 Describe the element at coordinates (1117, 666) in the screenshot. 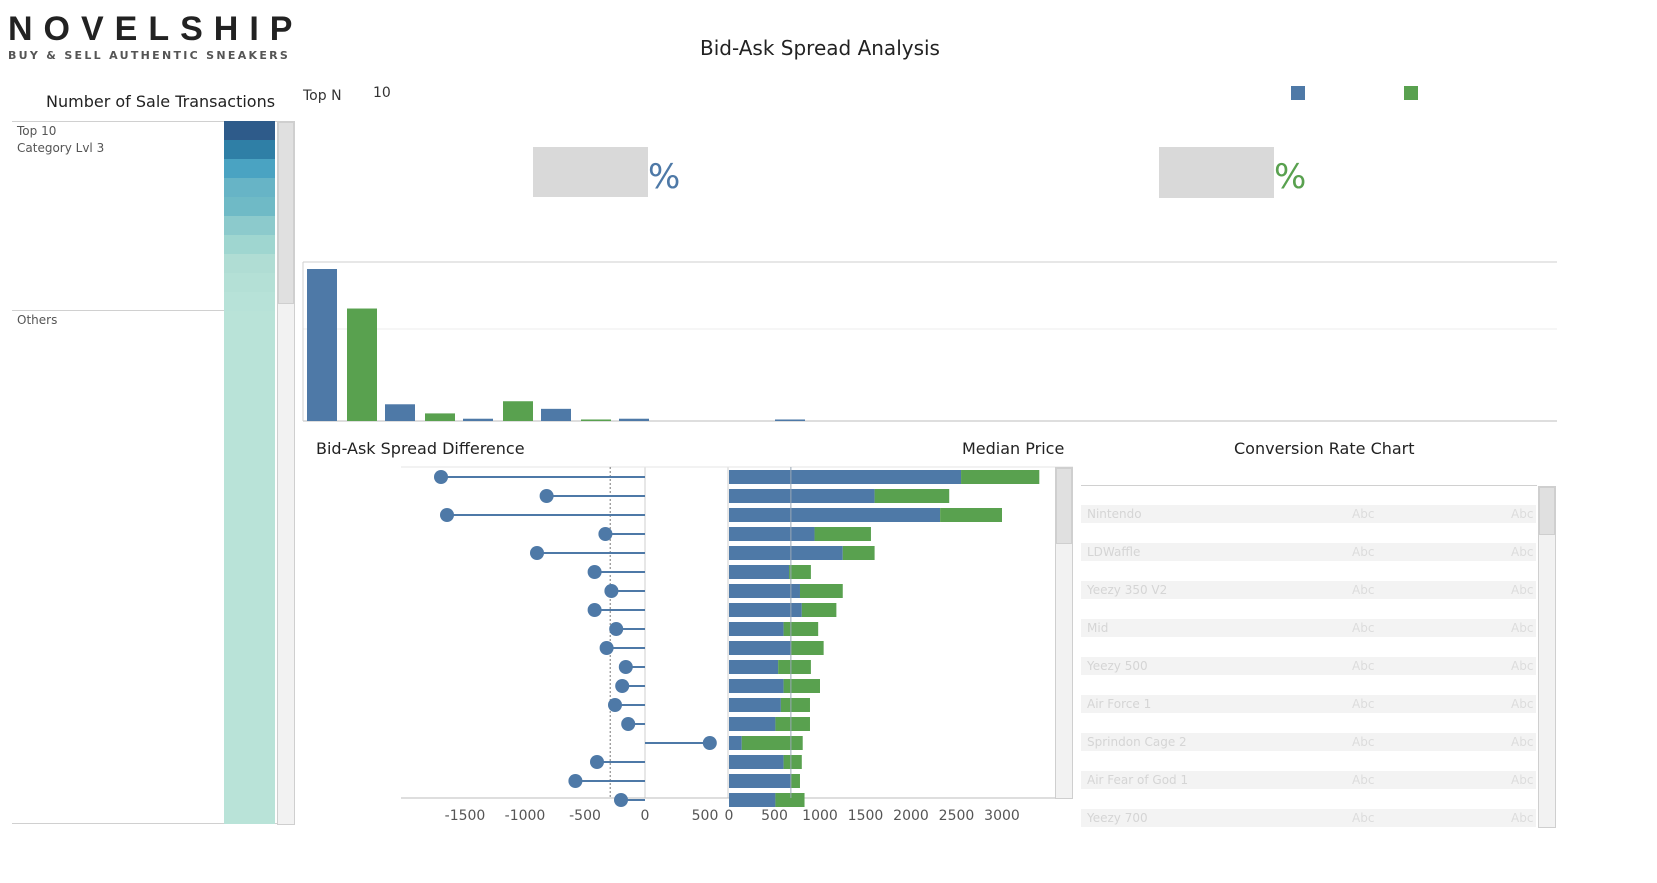

I see `conversion-row-name: Yeezy 500` at that location.